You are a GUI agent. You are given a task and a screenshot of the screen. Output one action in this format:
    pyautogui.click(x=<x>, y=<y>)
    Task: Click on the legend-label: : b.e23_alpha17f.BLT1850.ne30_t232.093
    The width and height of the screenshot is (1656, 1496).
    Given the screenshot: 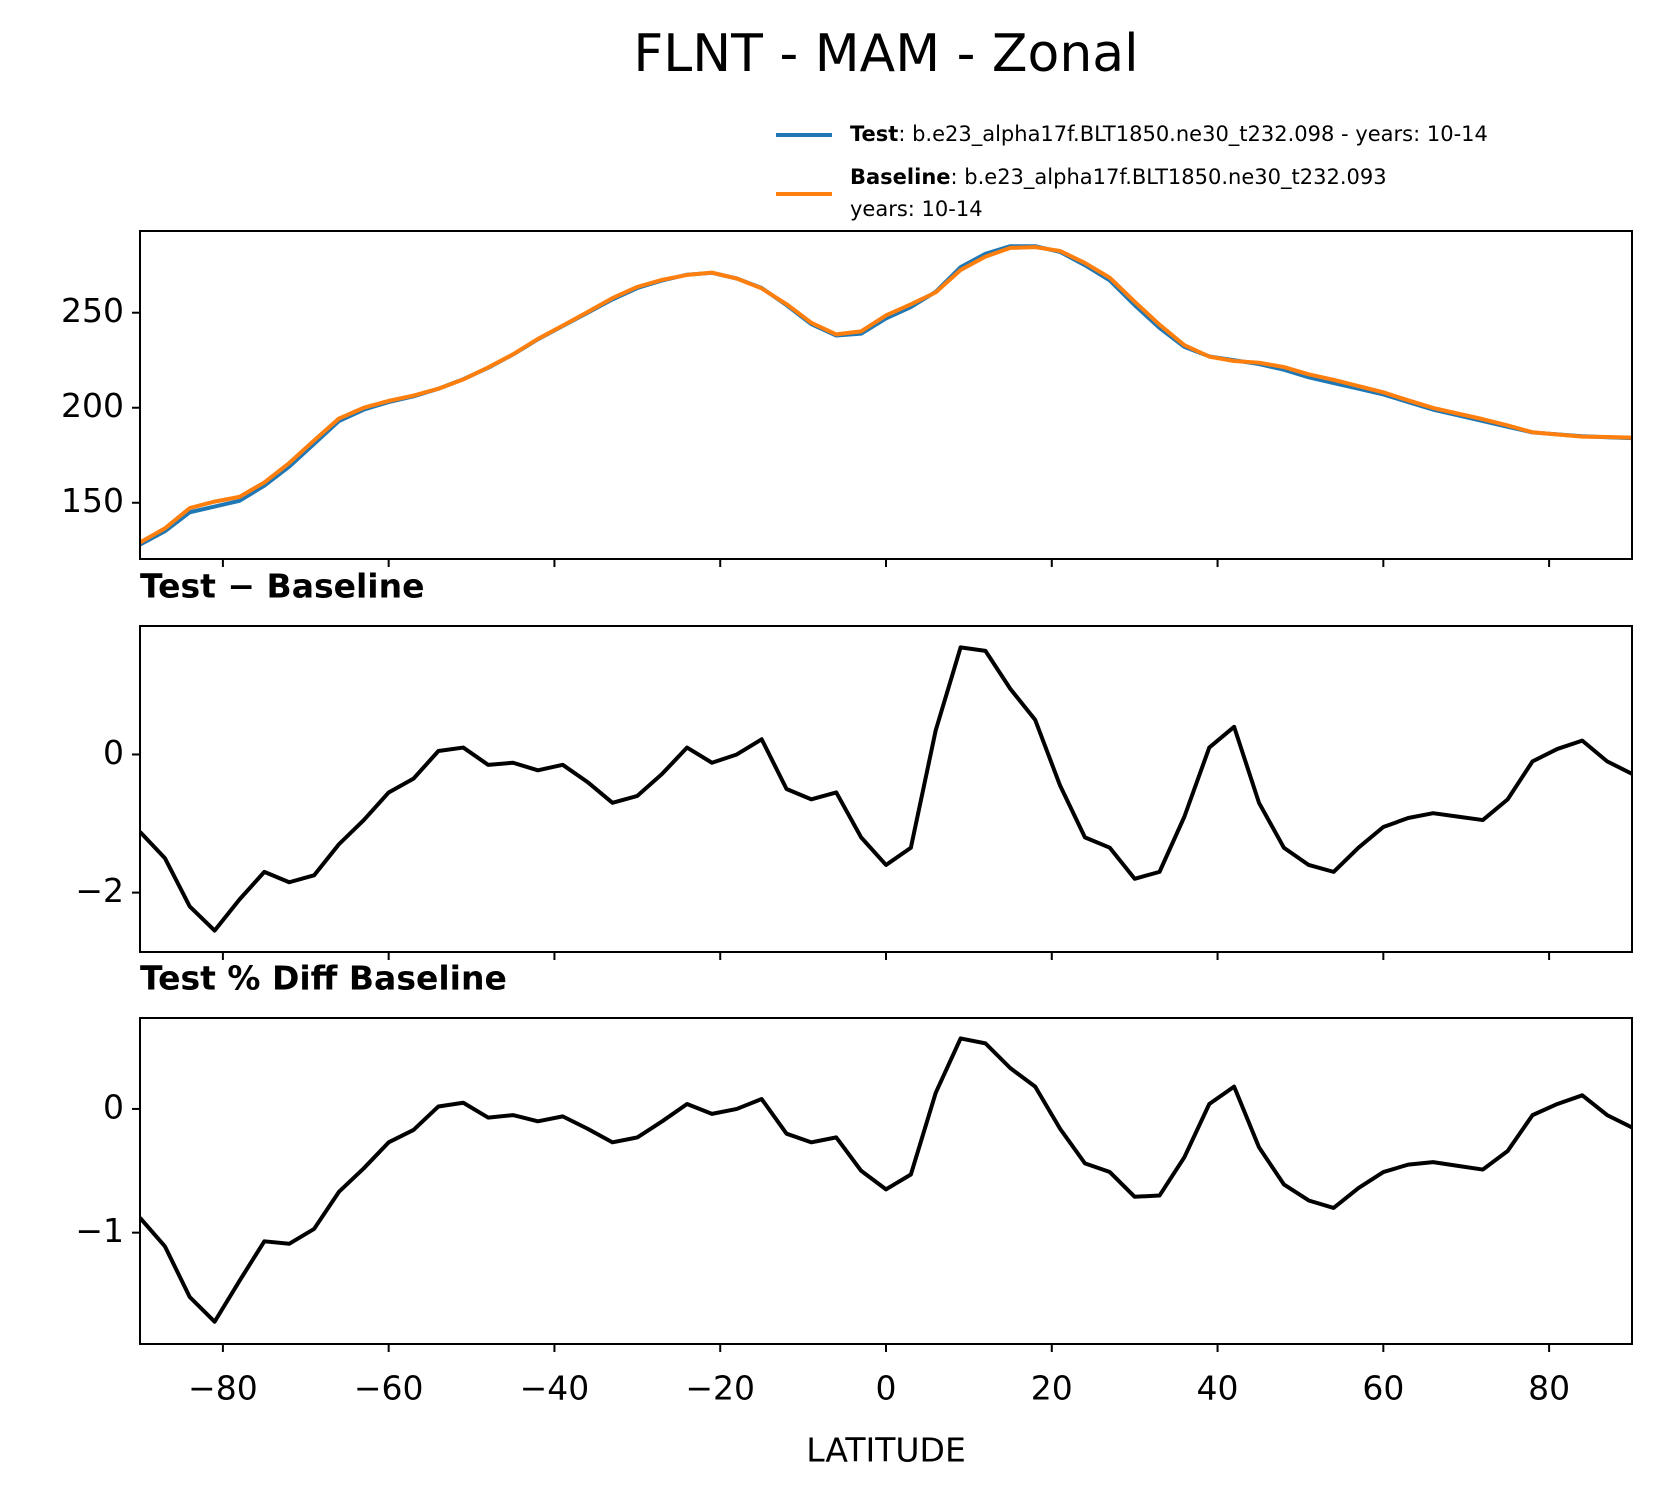 What is the action you would take?
    pyautogui.click(x=1169, y=177)
    